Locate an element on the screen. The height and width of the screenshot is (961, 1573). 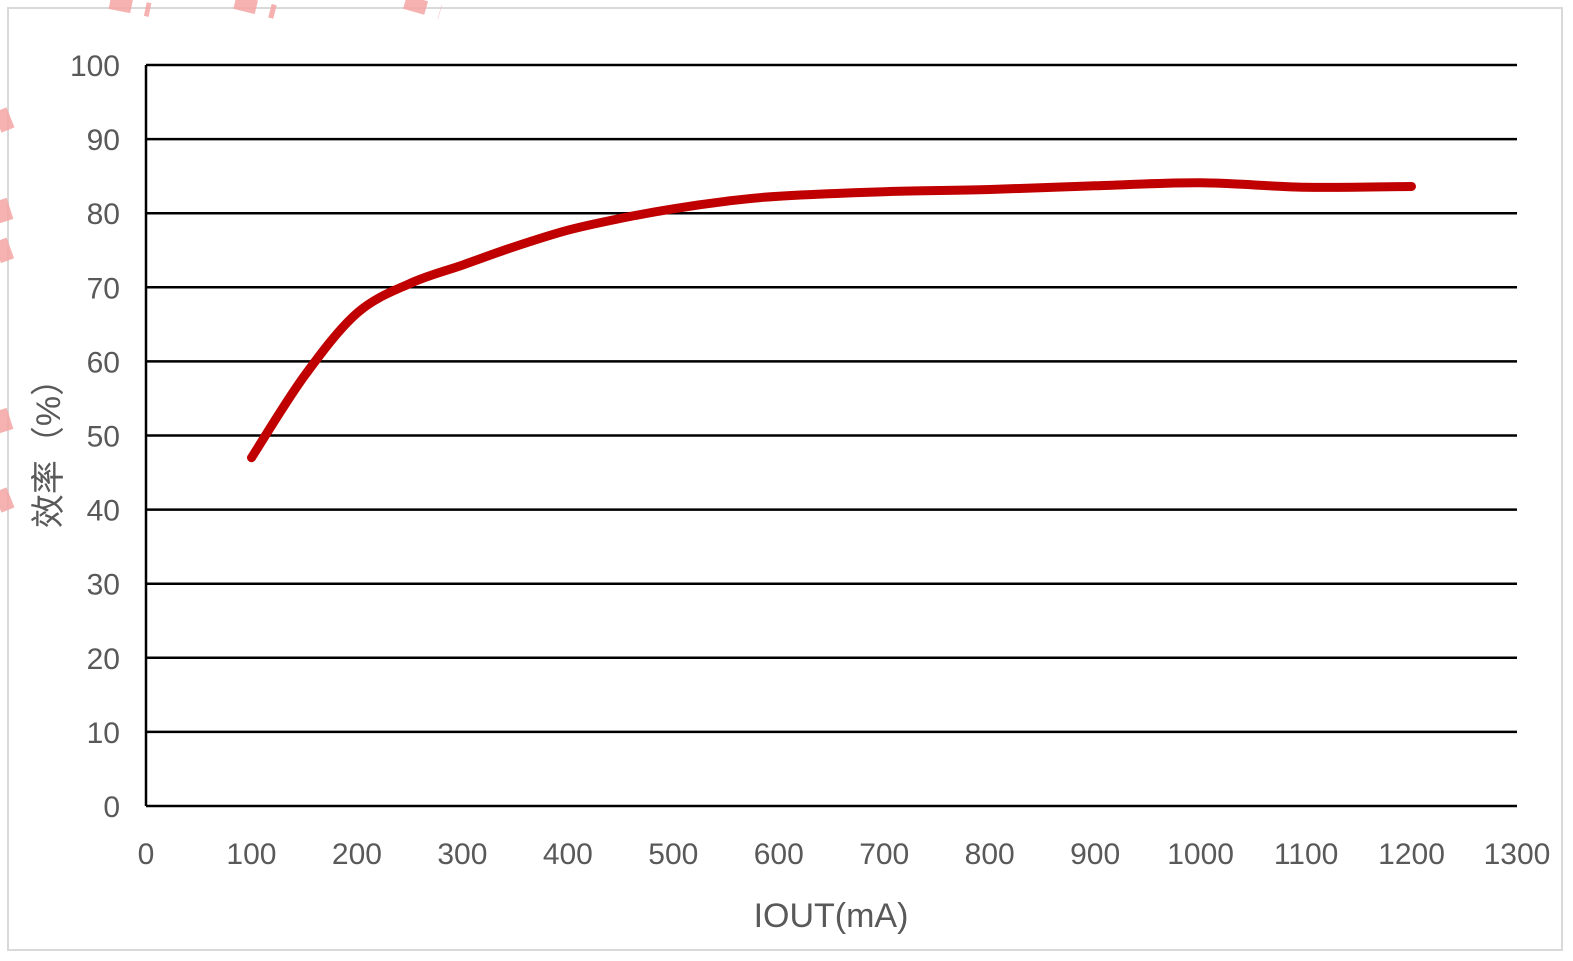
y-axis-title: 效率（%） is located at coordinates (49, 445).